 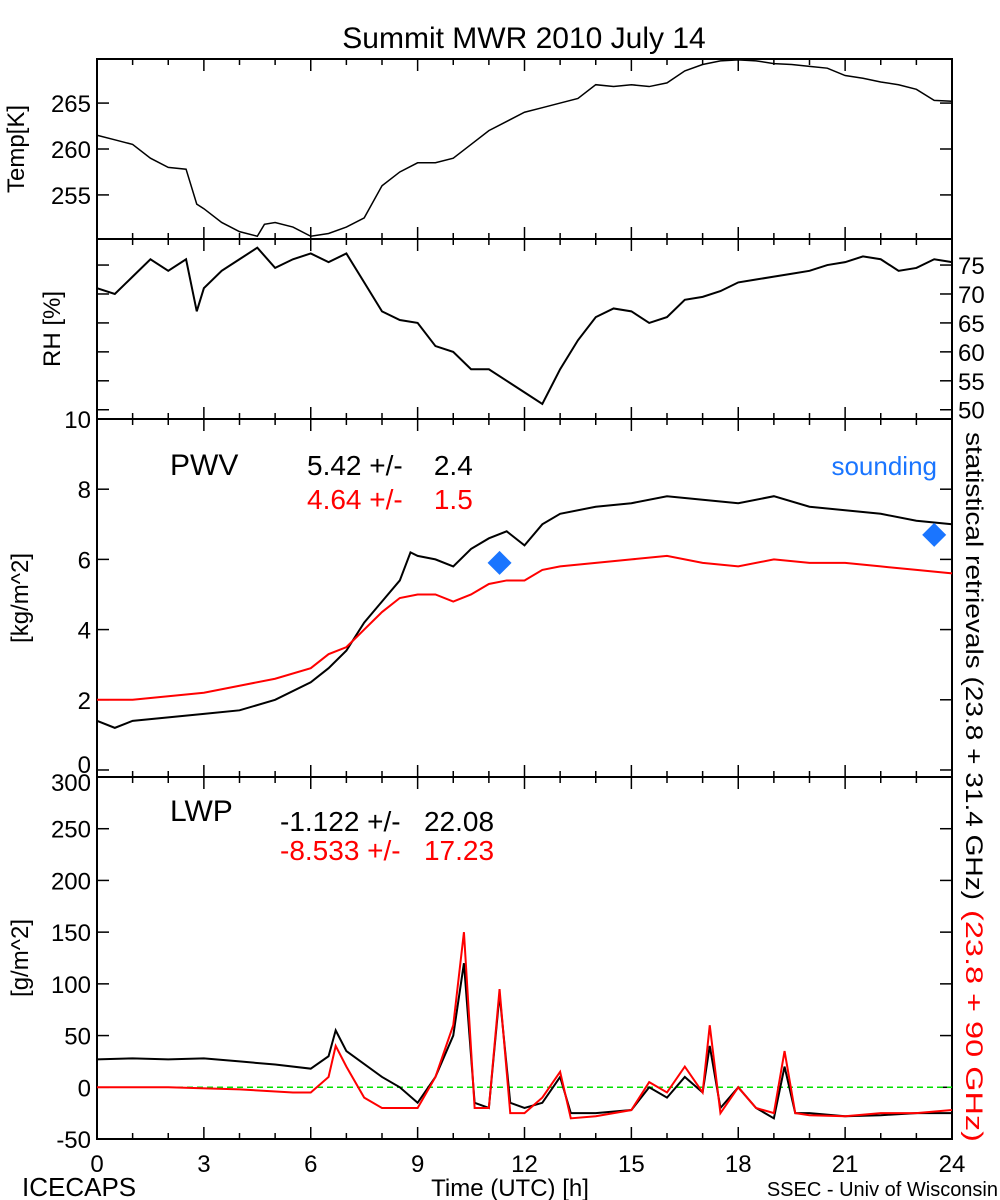 What do you see at coordinates (524, 1164) in the screenshot?
I see `x-tick-label: 12` at bounding box center [524, 1164].